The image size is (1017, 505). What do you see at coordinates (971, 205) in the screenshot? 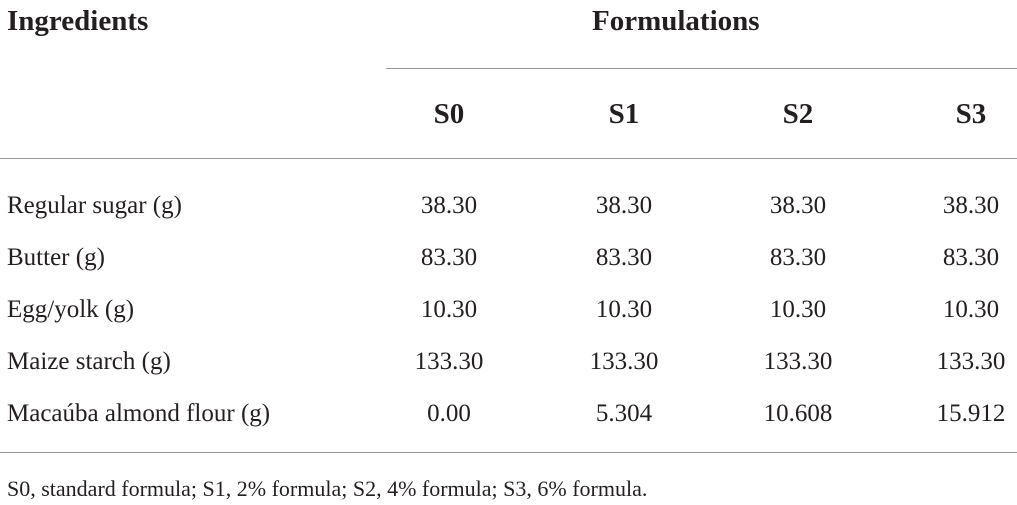
I see `cell-s3: 38.30` at bounding box center [971, 205].